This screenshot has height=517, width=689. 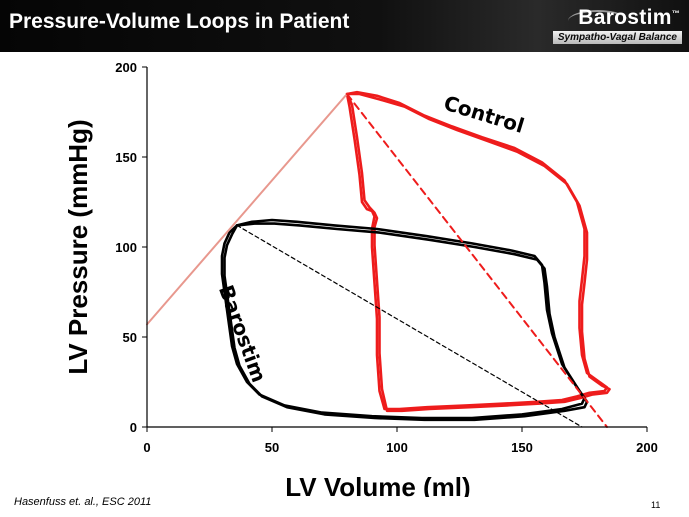 What do you see at coordinates (126, 67) in the screenshot?
I see `y-tick-label: 200` at bounding box center [126, 67].